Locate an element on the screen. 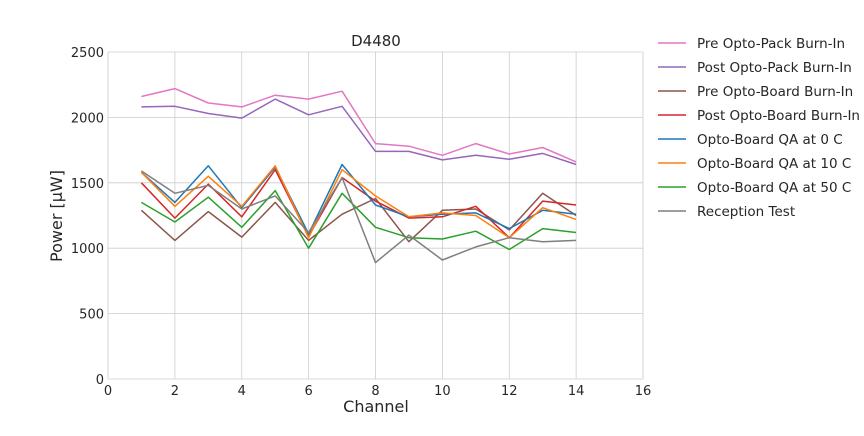 The height and width of the screenshot is (436, 864). legend-label: Opto-Board QA at 10 C is located at coordinates (774, 164).